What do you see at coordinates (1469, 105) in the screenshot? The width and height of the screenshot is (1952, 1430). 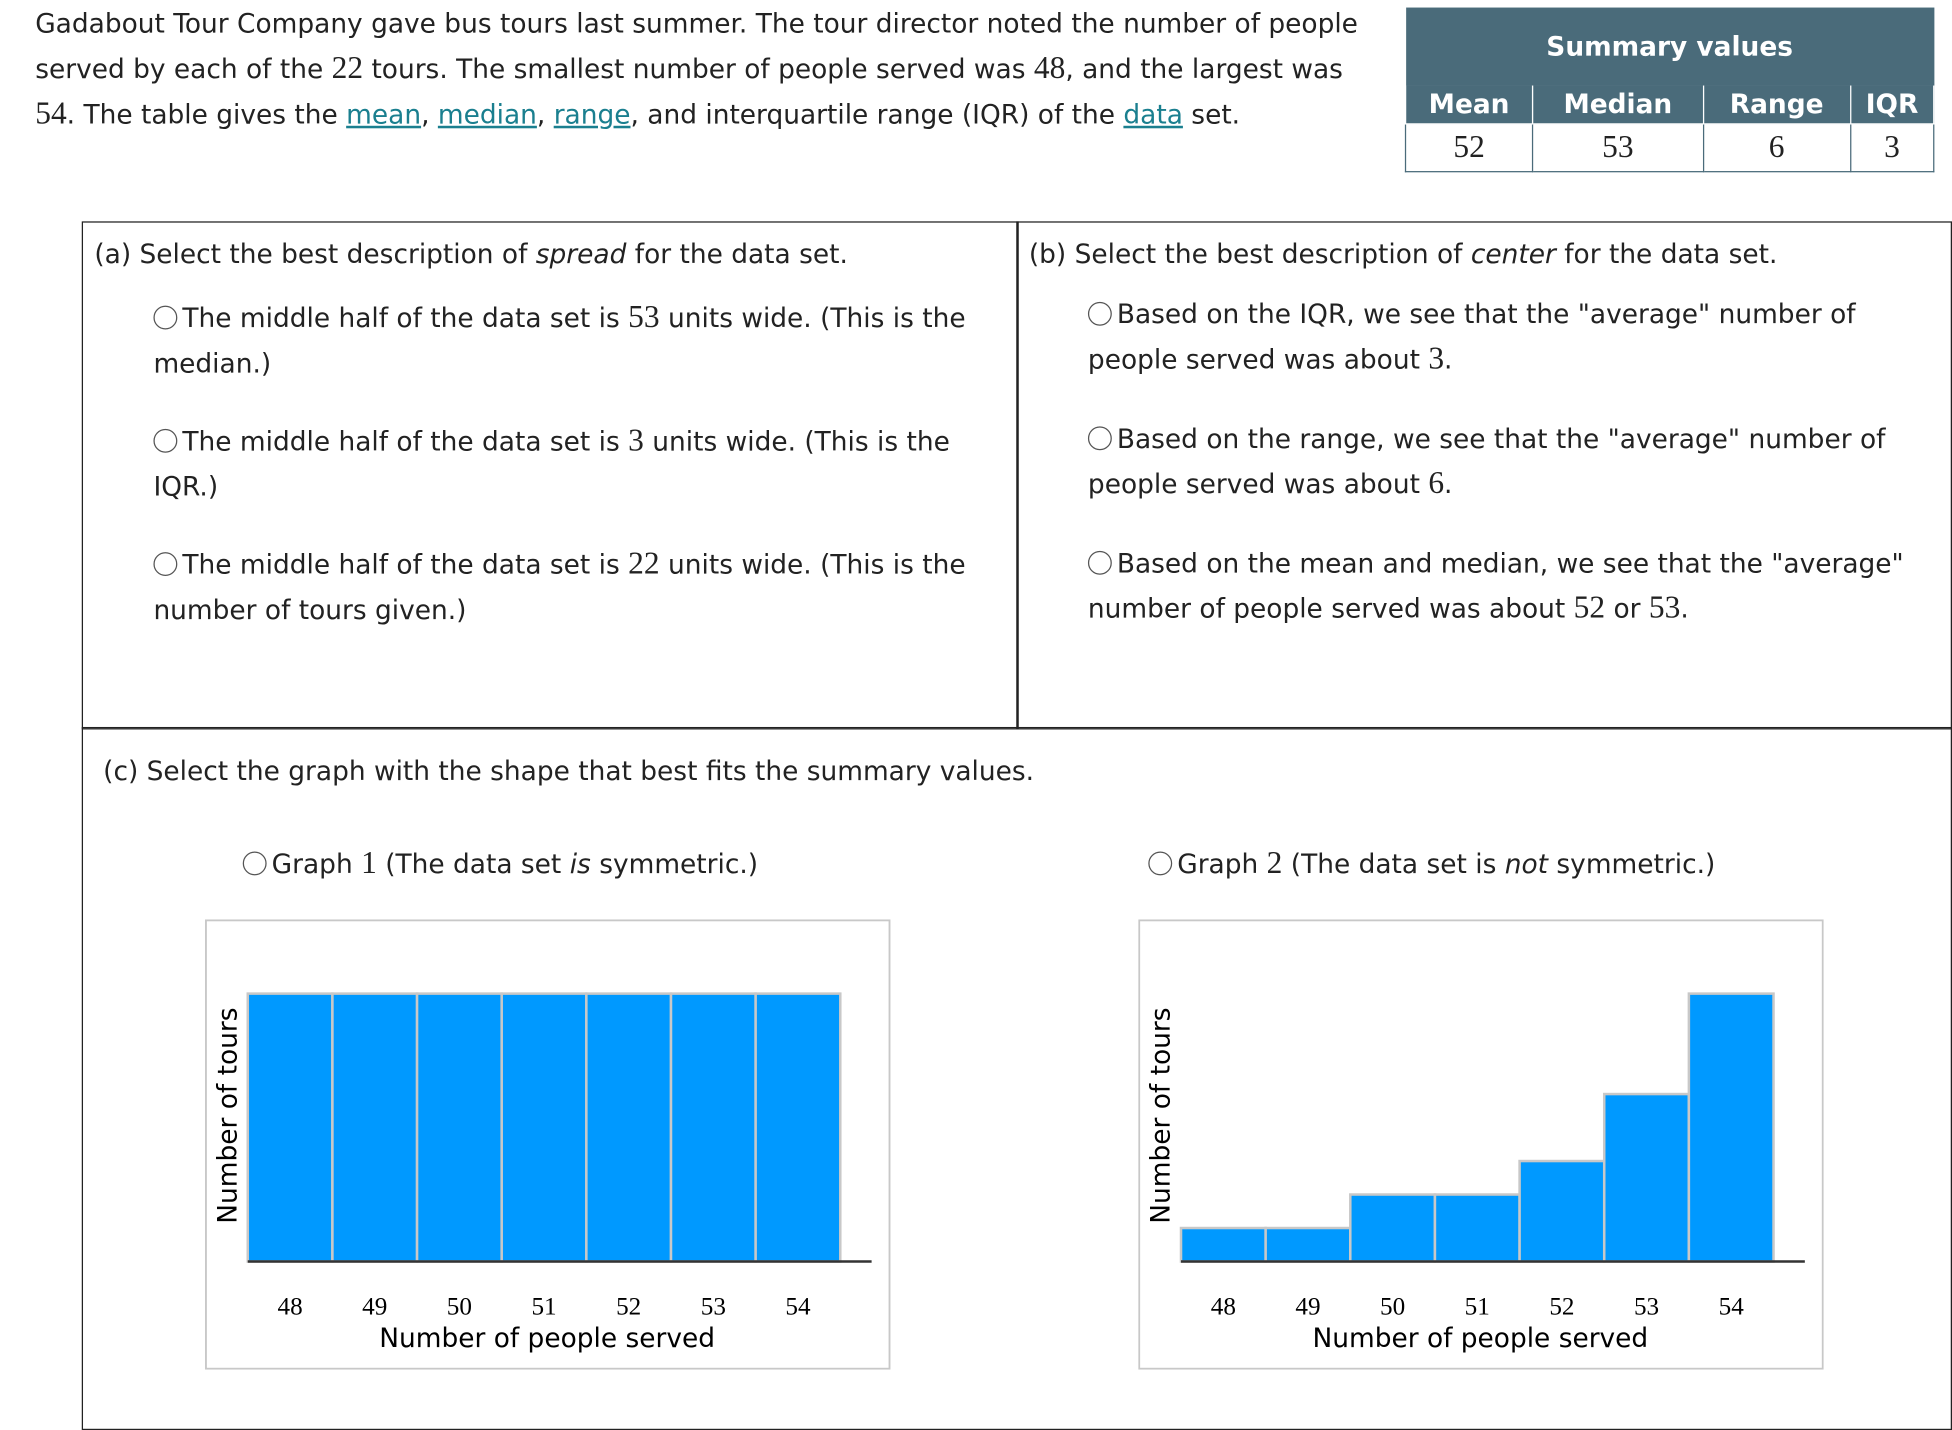 I see `column-header: Mean` at bounding box center [1469, 105].